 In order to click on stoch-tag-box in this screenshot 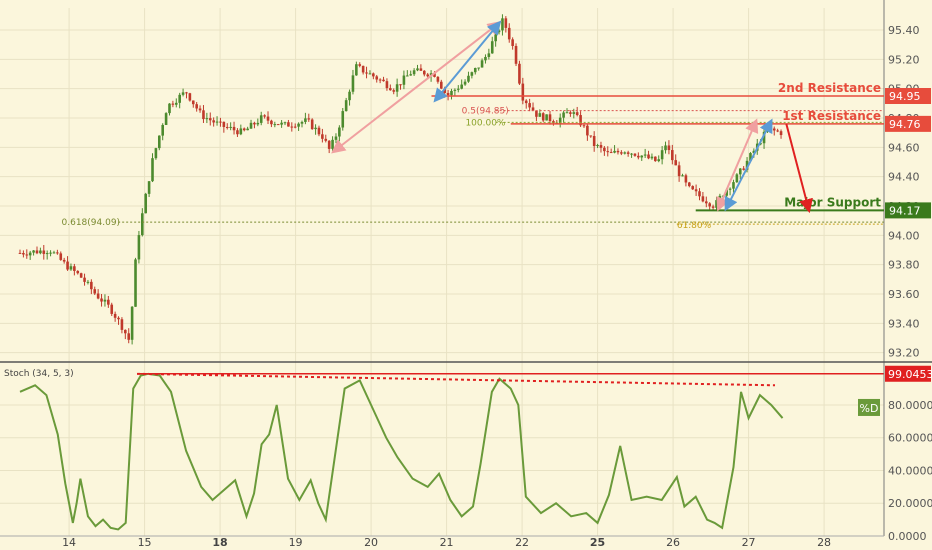, I will do `click(908, 373)`.